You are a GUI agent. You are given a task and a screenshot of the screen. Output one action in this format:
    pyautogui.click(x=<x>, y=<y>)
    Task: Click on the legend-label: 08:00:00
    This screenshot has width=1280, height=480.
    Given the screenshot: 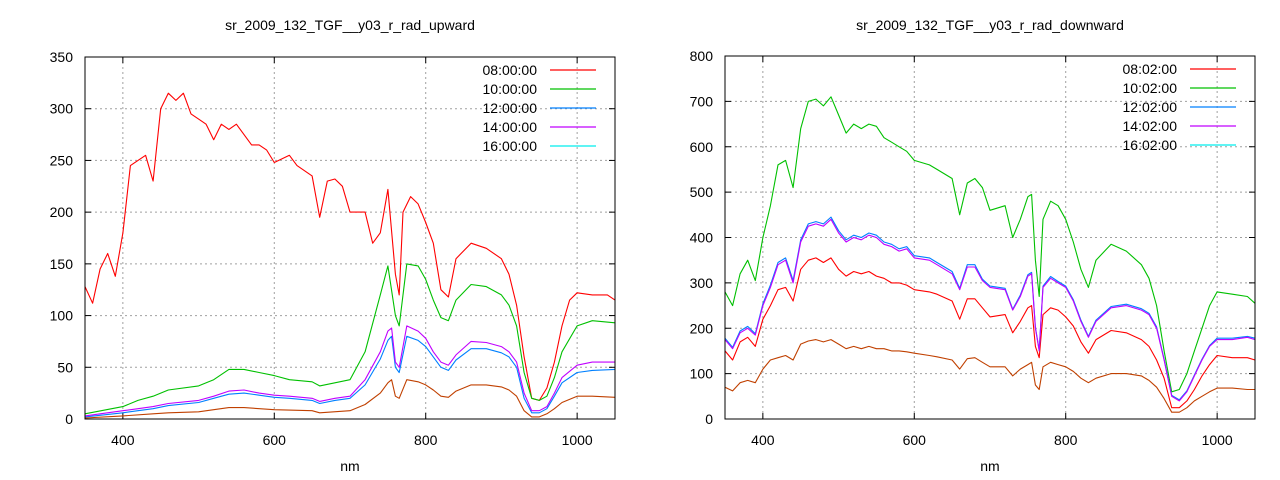 What is the action you would take?
    pyautogui.click(x=510, y=70)
    